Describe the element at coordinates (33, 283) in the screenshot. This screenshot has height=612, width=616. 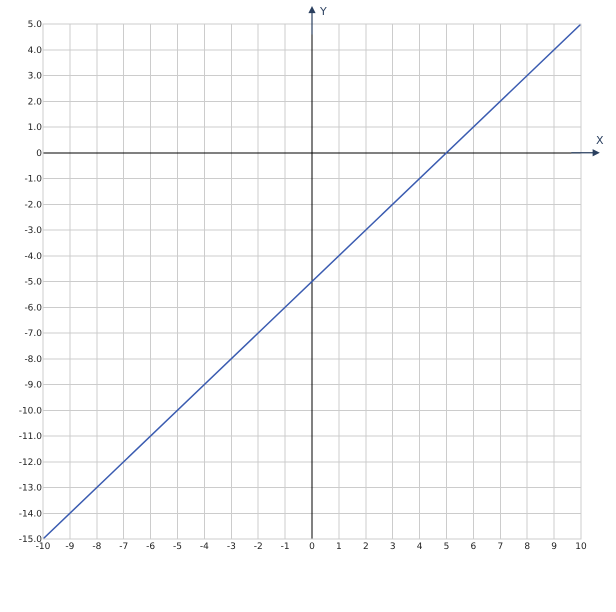
I see `y-tick-label: -5.0` at that location.